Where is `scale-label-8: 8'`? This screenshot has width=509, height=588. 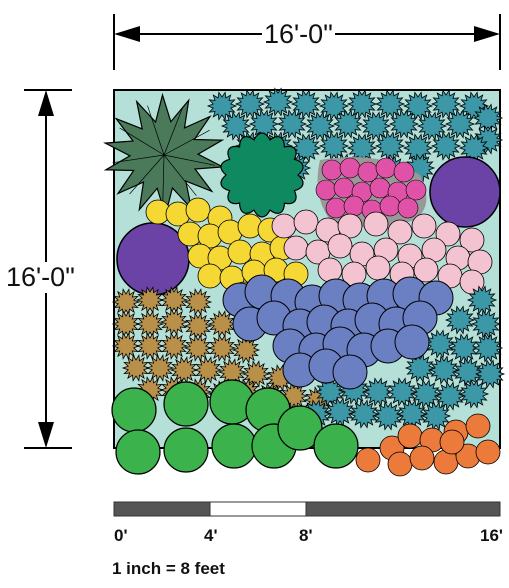
scale-label-8: 8' is located at coordinates (306, 535).